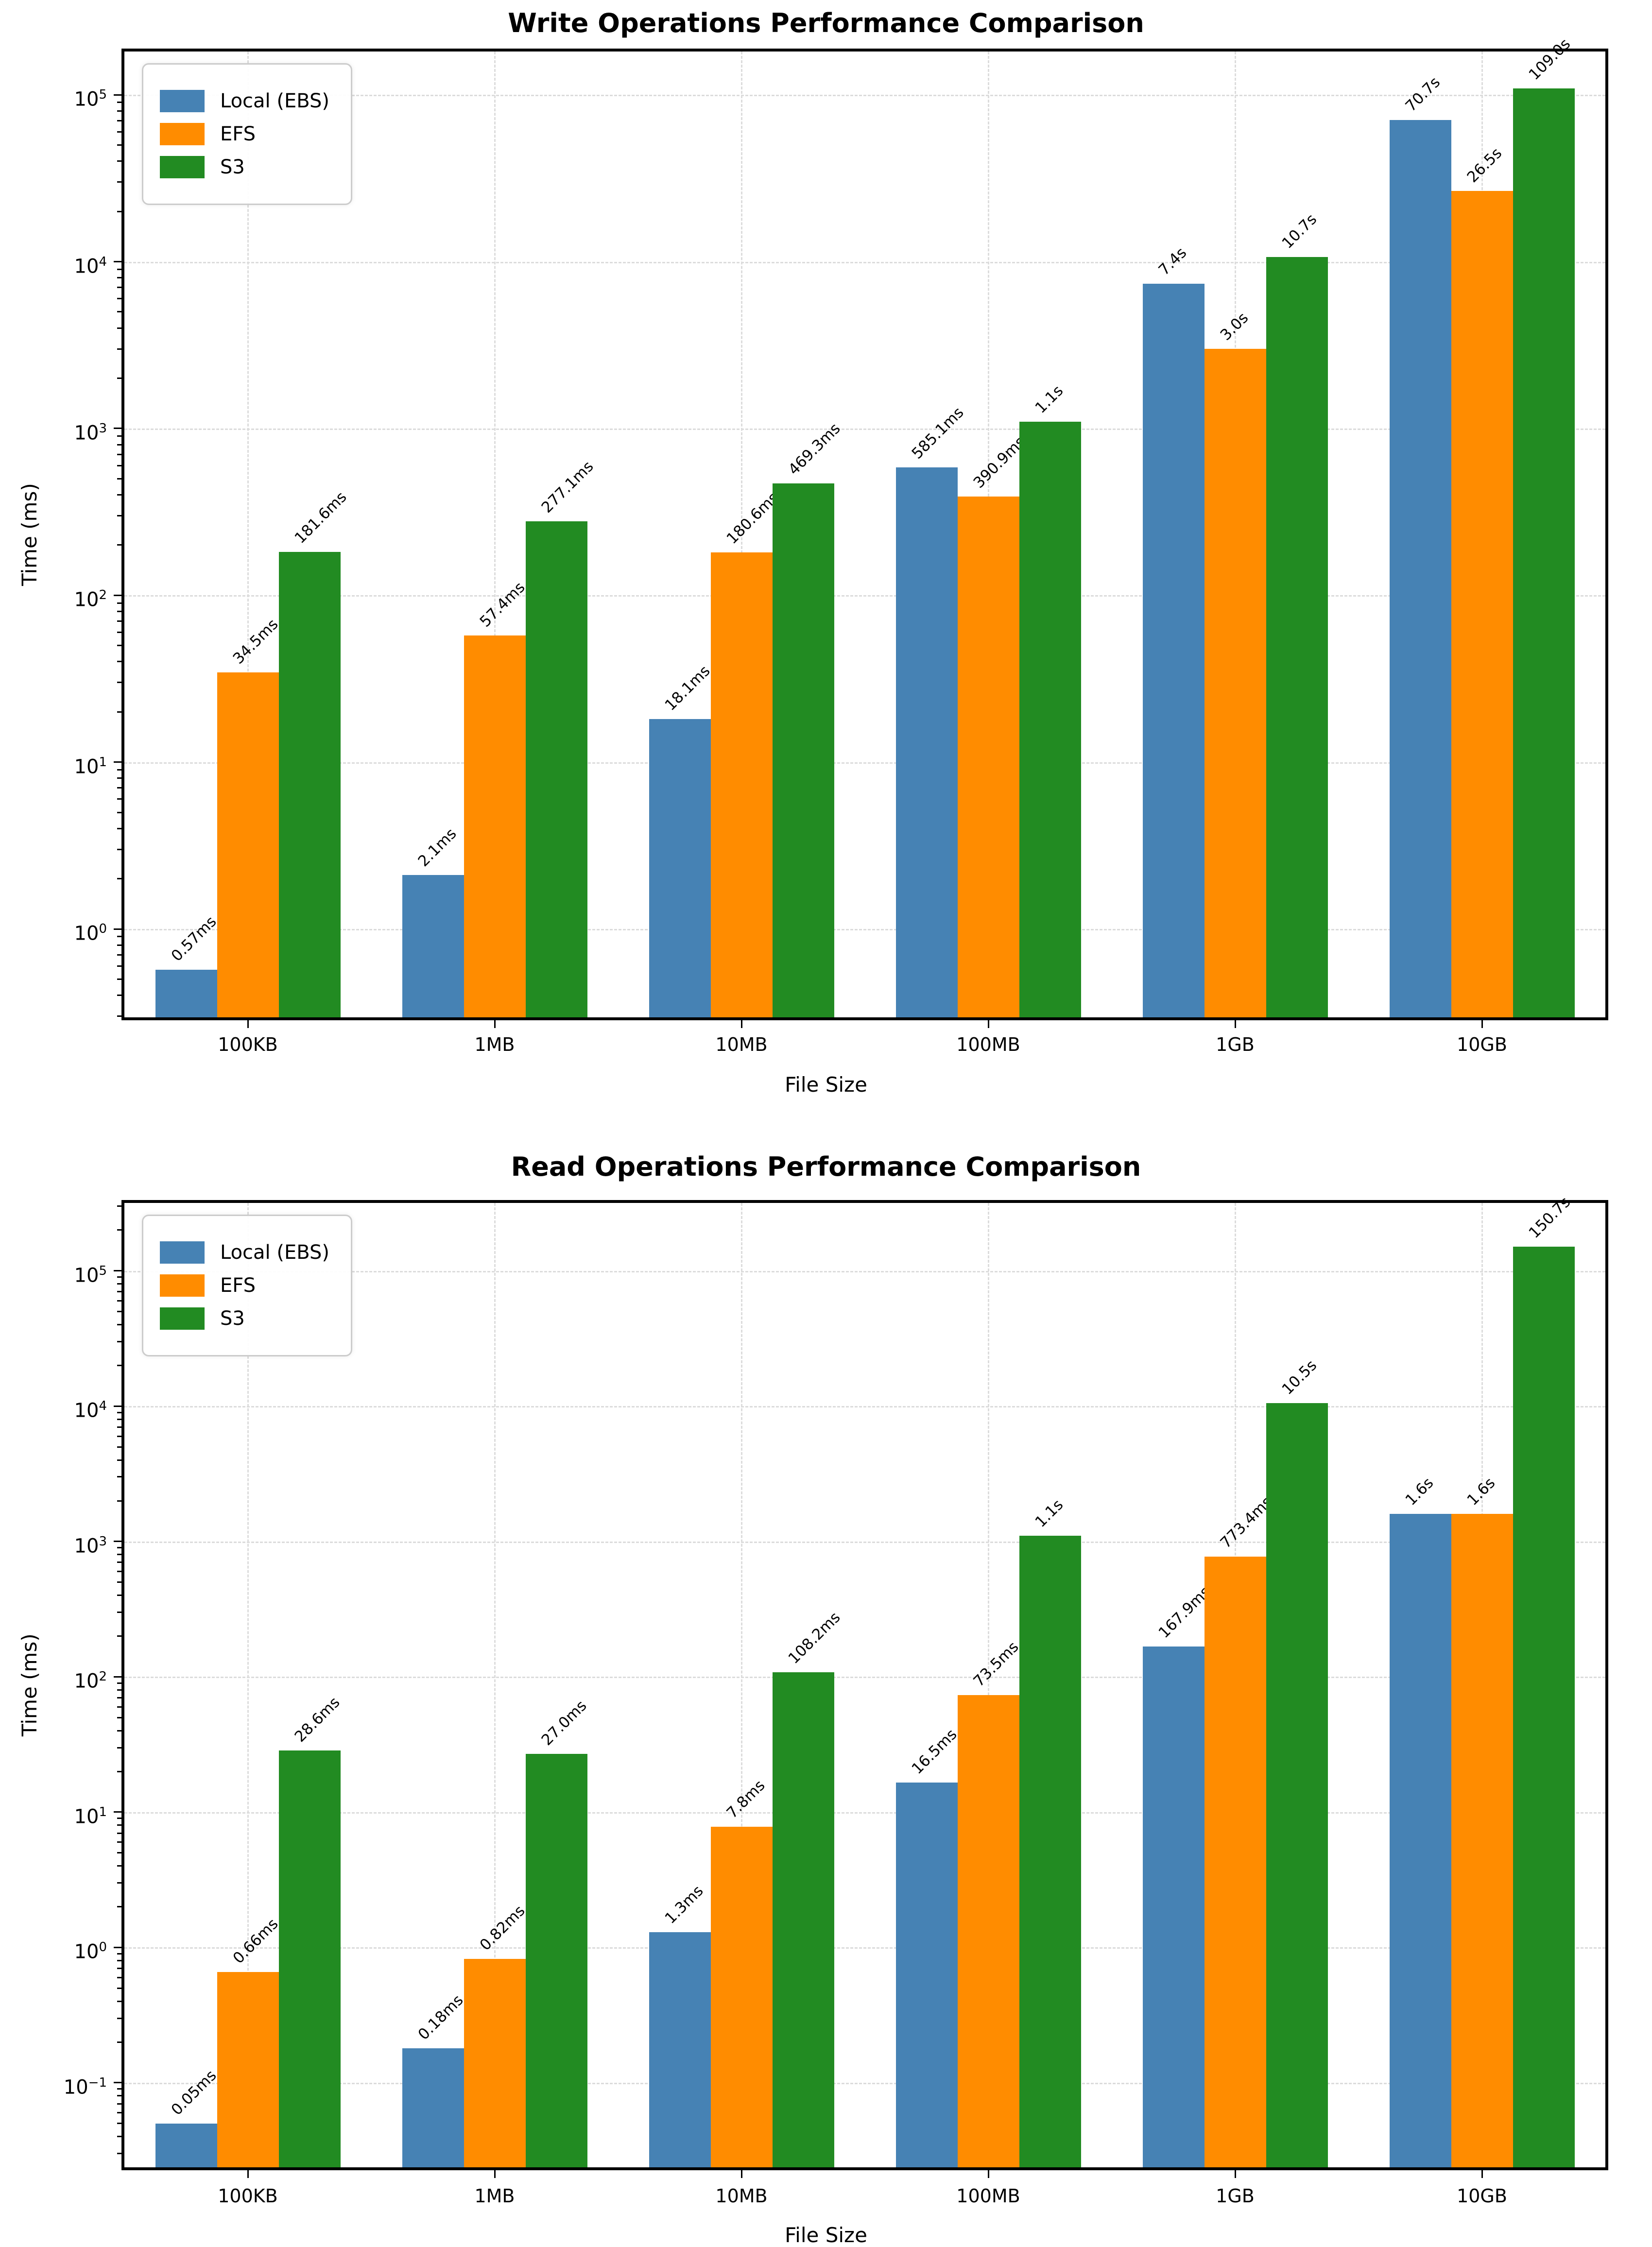  What do you see at coordinates (245, 1285) in the screenshot?
I see `legend-item-efs: EFS` at bounding box center [245, 1285].